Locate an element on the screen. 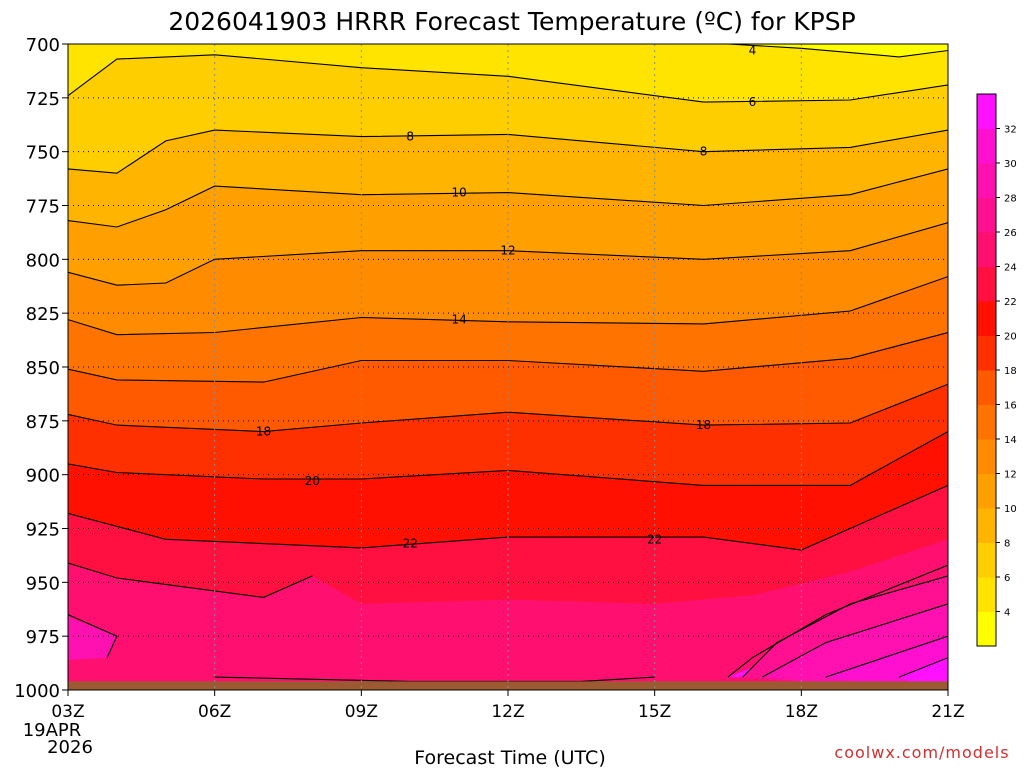  x-date-year: 2026 is located at coordinates (70, 747).